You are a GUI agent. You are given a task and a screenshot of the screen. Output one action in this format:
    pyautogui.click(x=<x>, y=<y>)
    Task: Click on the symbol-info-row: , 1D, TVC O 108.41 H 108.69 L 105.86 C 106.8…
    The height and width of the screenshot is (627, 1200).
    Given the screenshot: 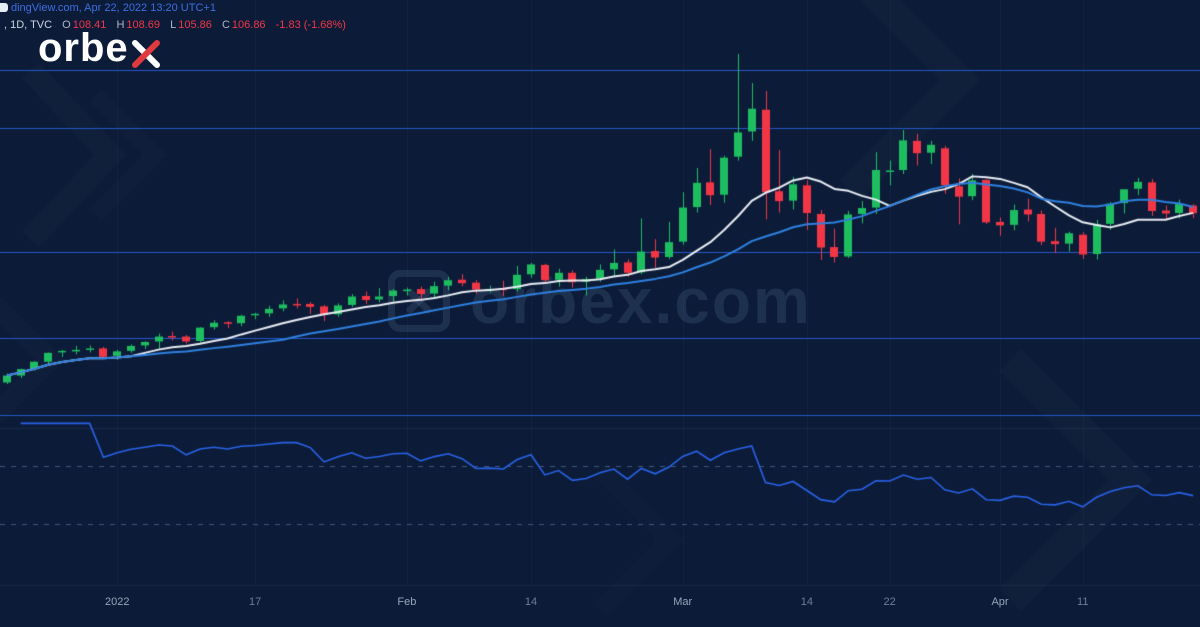 What is the action you would take?
    pyautogui.click(x=175, y=25)
    